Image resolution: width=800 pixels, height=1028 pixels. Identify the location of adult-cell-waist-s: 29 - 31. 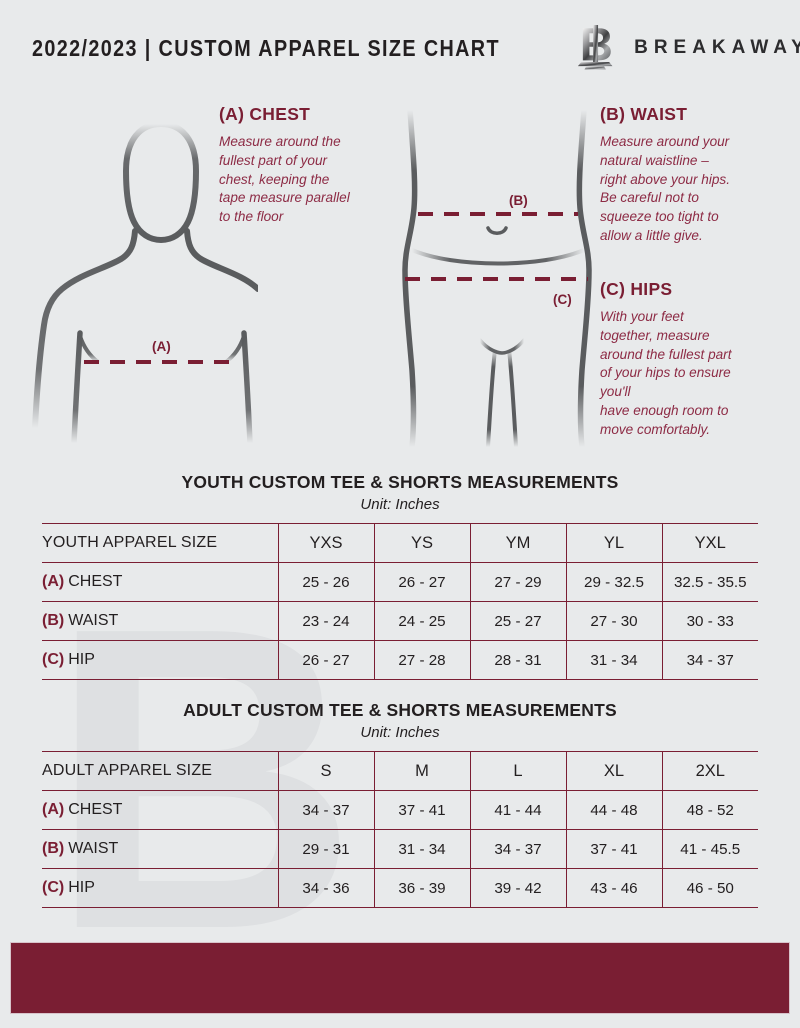
(326, 849).